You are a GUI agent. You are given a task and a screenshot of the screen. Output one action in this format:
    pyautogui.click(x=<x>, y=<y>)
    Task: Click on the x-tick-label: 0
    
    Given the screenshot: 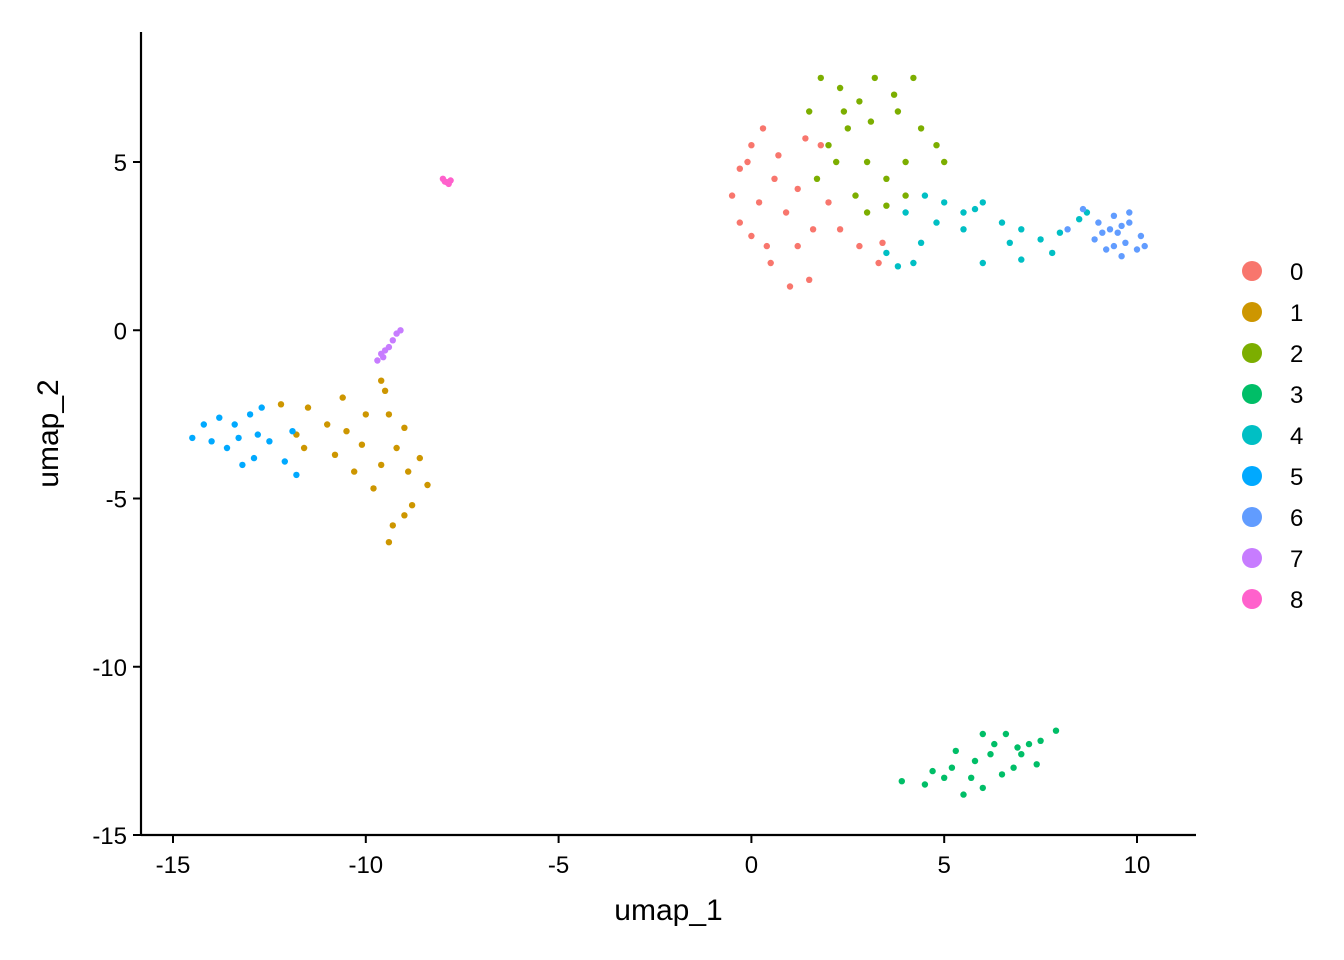 What is the action you would take?
    pyautogui.click(x=751, y=865)
    